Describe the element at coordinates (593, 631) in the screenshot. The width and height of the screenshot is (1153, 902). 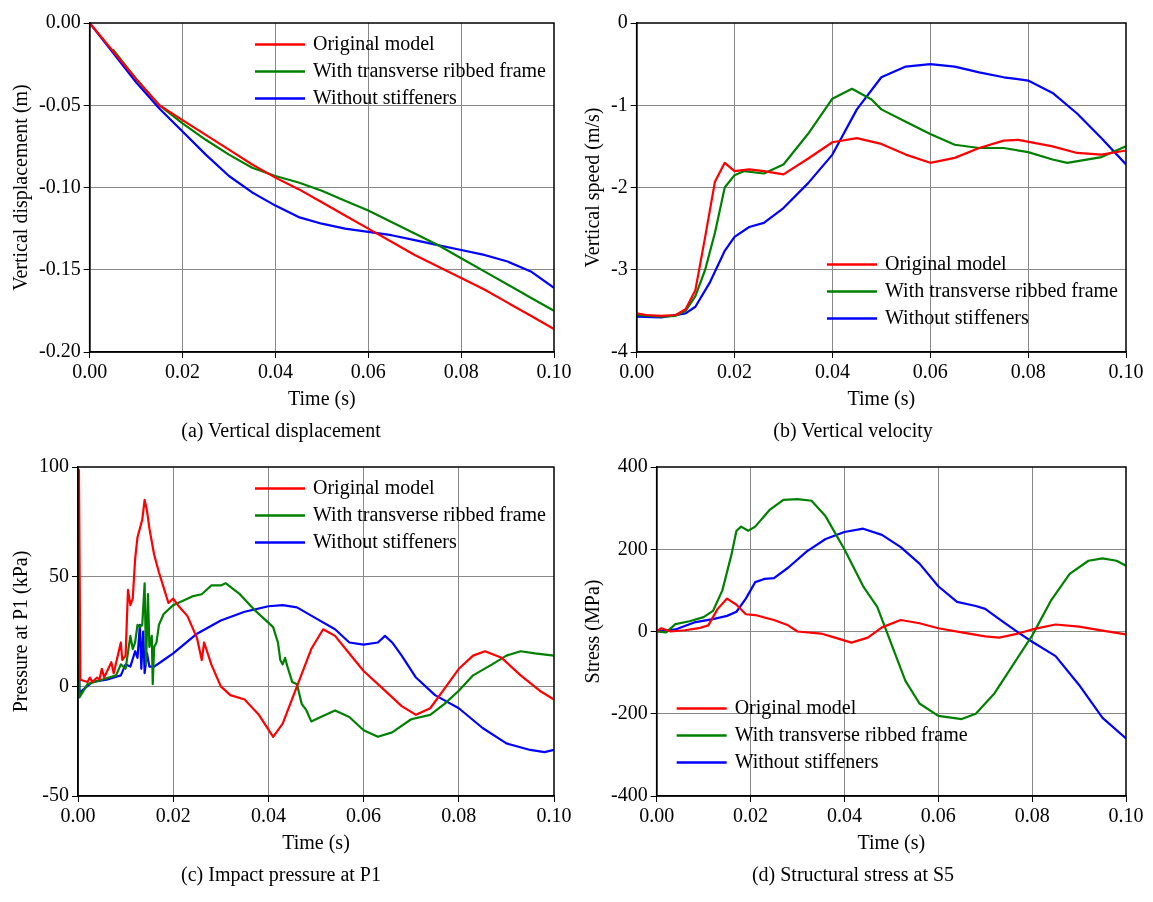
I see `y-axis-title: Stress (MPa)` at that location.